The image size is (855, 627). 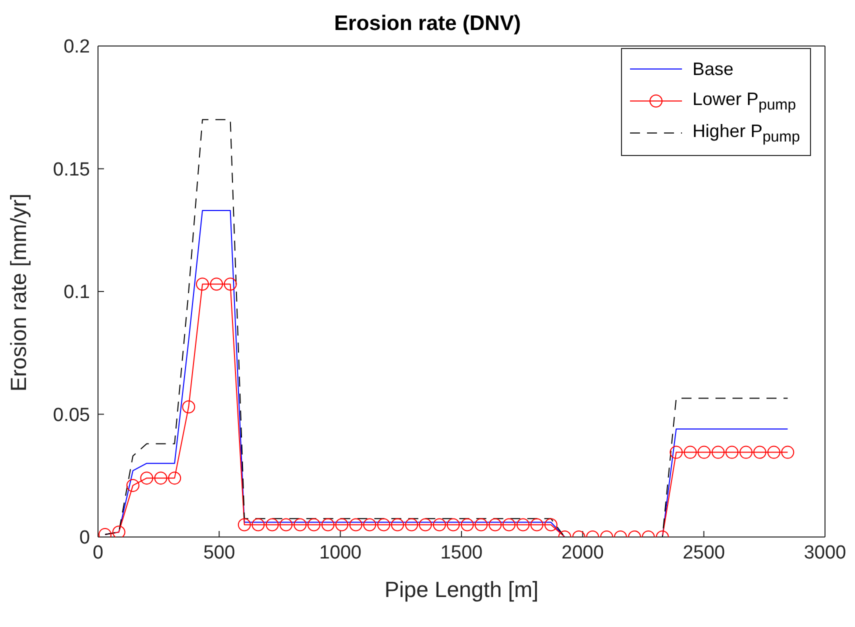 I want to click on y-tick-label: 0.2, so click(x=77, y=47).